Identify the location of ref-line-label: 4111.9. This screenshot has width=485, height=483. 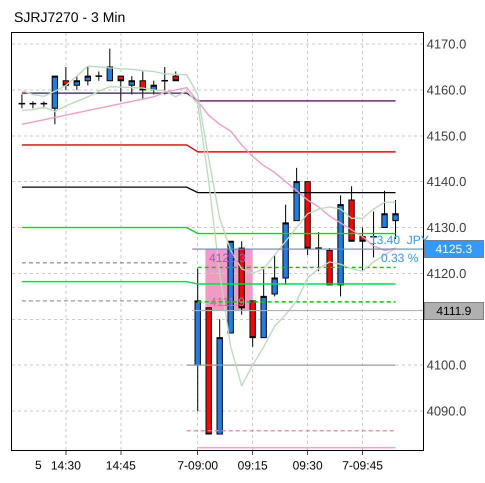
(454, 311).